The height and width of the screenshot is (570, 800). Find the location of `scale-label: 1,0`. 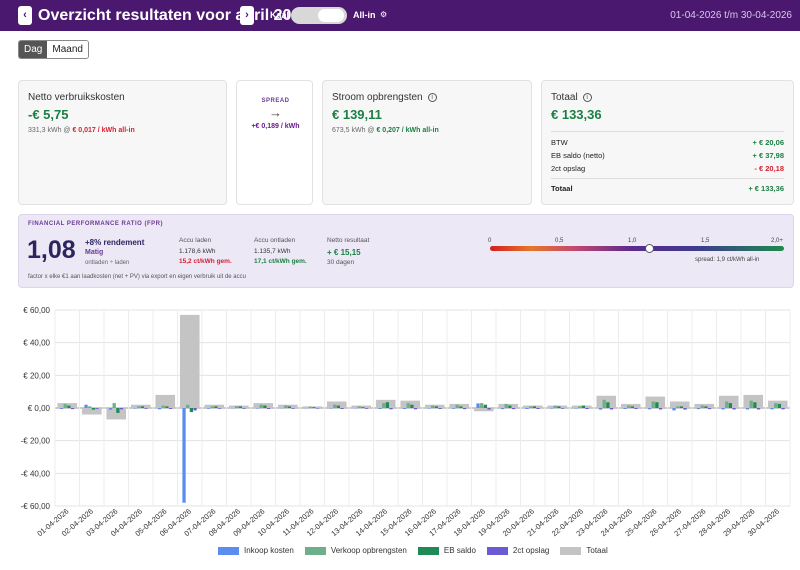

scale-label: 1,0 is located at coordinates (632, 241).